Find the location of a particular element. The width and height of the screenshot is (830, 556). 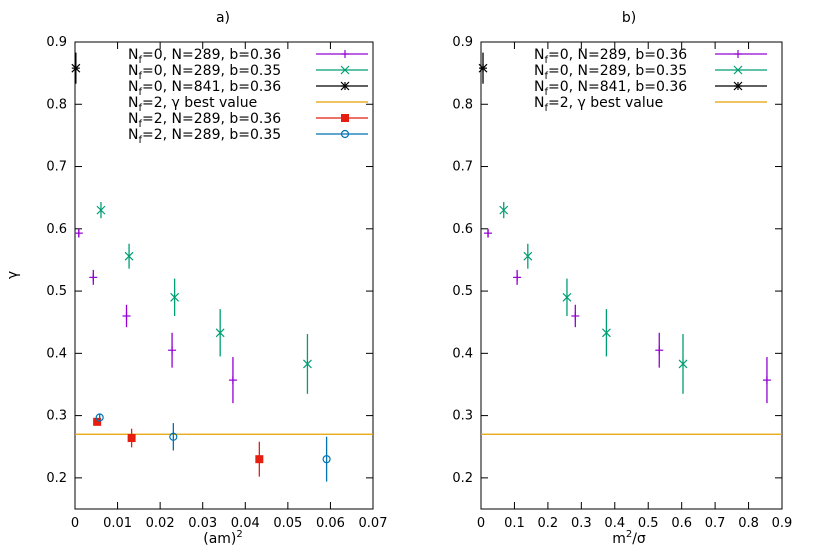

x-tick-label: 0.5 is located at coordinates (648, 523).